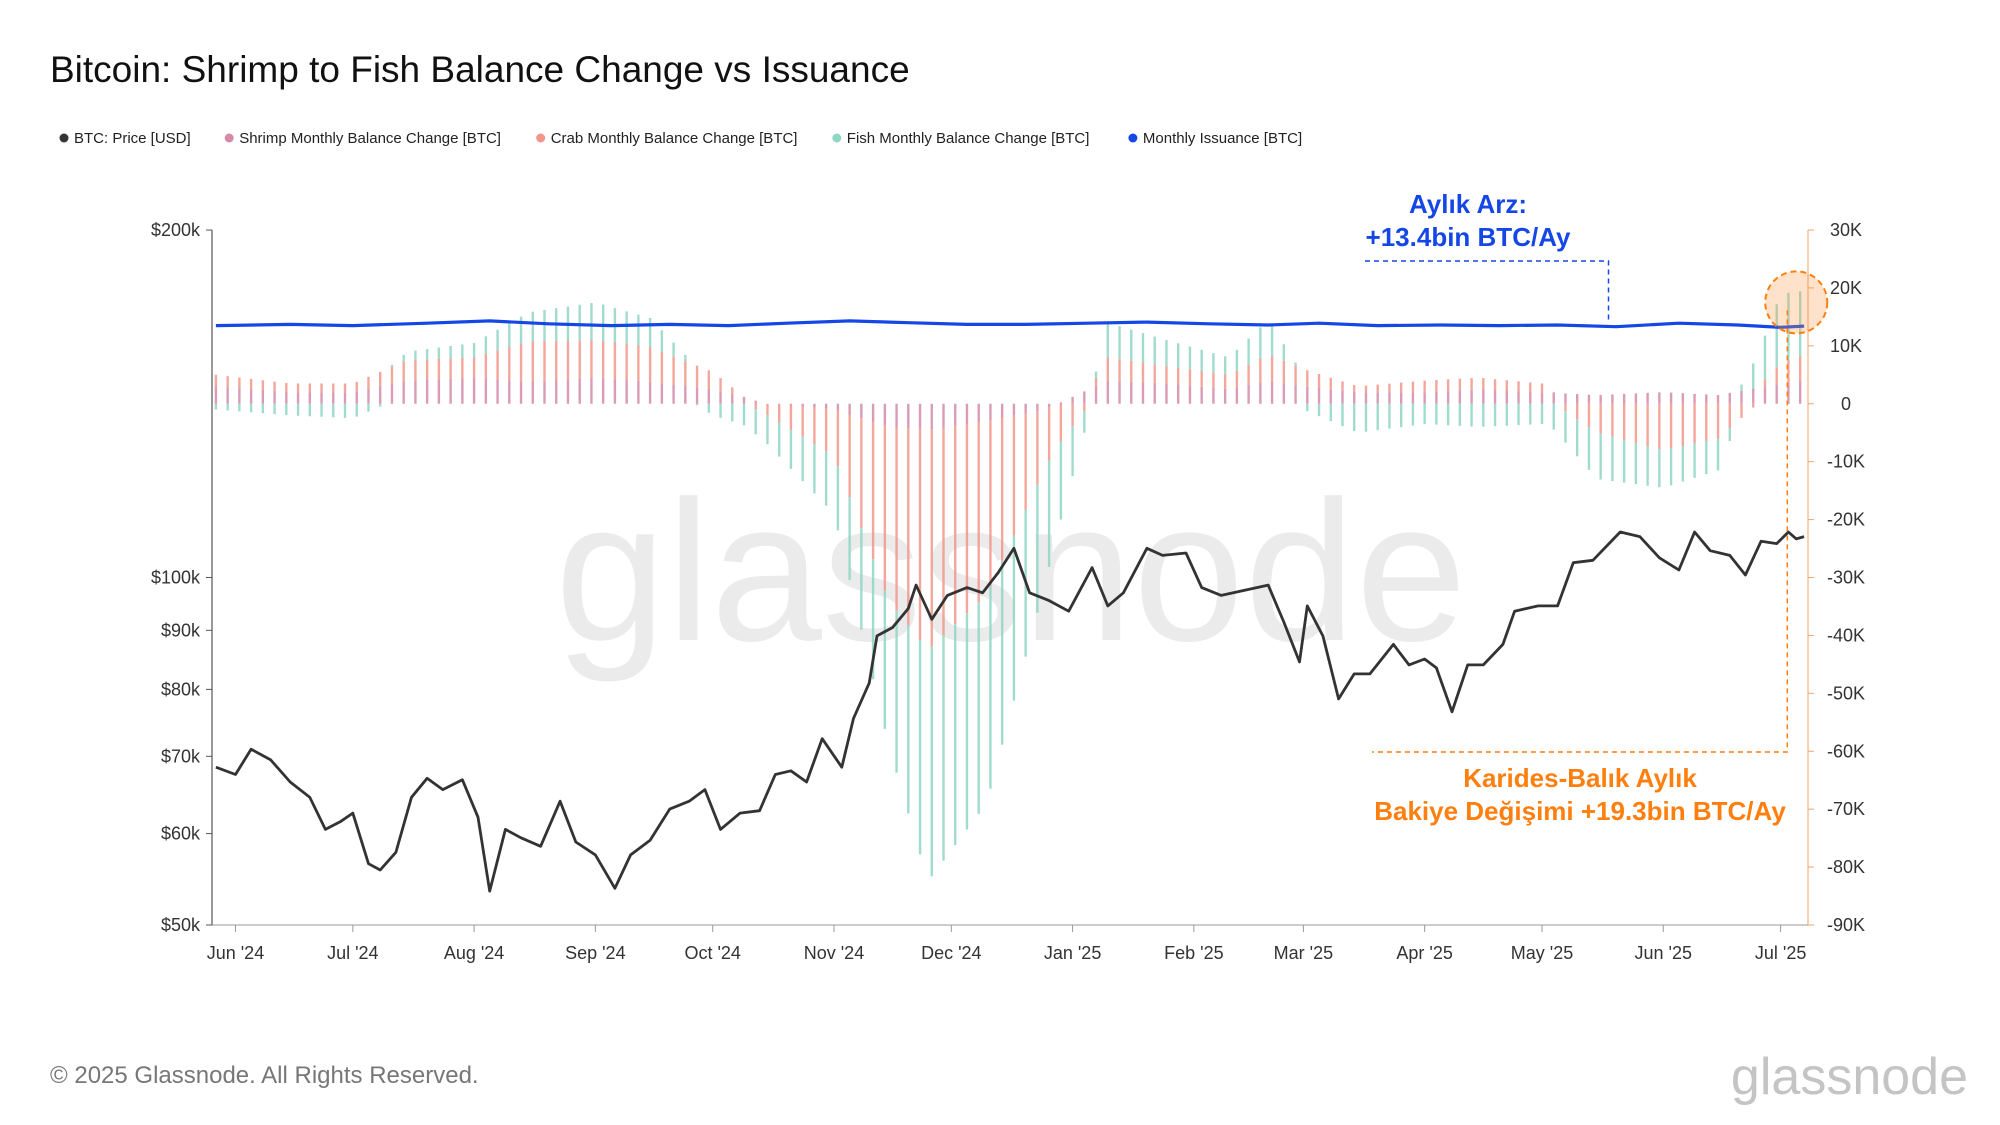  Describe the element at coordinates (1846, 346) in the screenshot. I see `right-tick-label: 10K` at that location.